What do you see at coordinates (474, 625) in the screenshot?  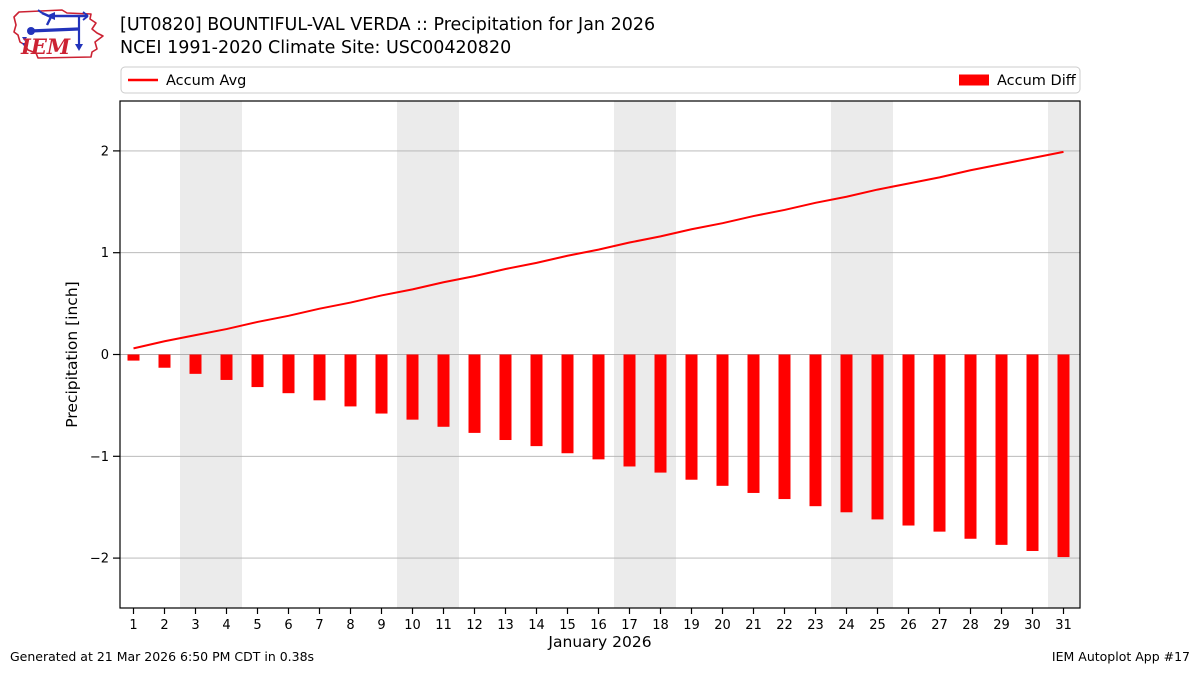 I see `x-tick-label: 12` at bounding box center [474, 625].